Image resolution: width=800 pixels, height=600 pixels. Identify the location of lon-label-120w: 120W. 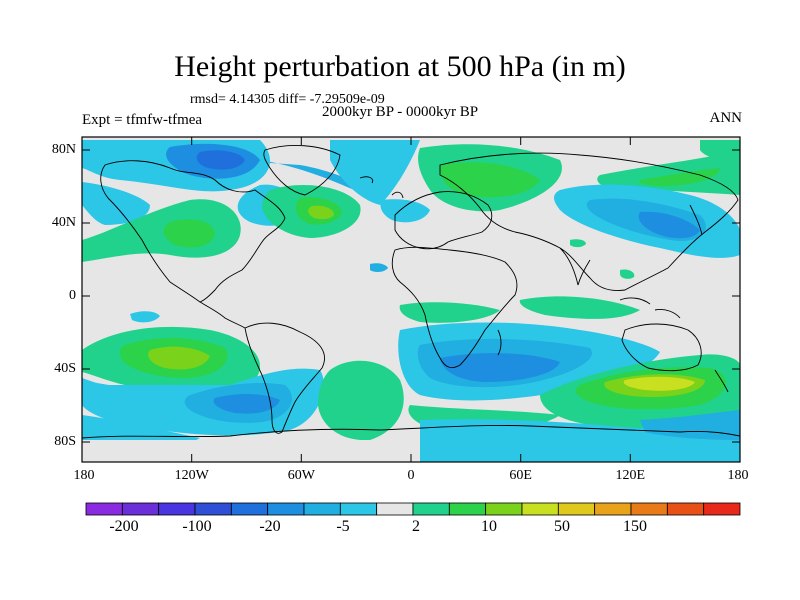
(191, 475).